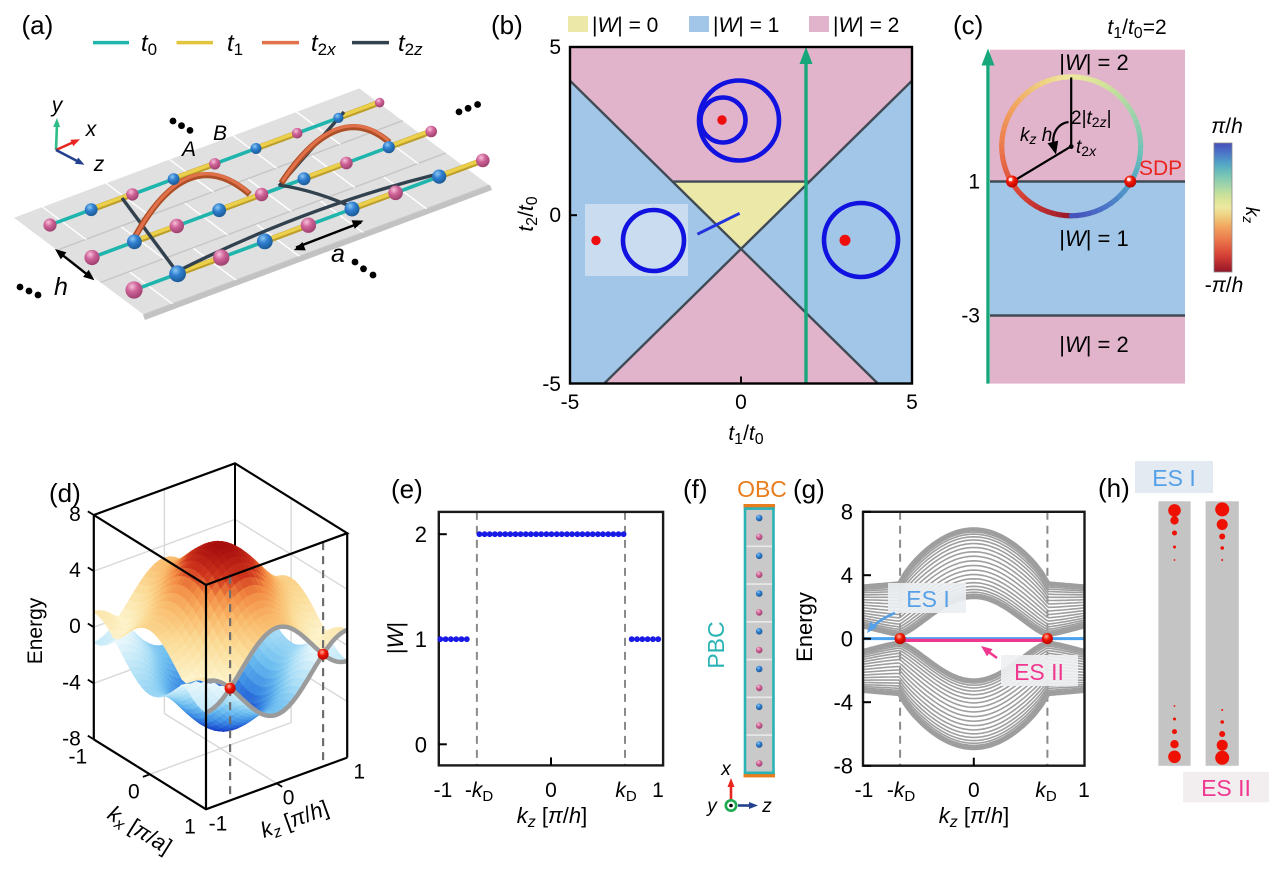 This screenshot has height=891, width=1270. Describe the element at coordinates (809, 489) in the screenshot. I see `svg-text: (g)` at that location.